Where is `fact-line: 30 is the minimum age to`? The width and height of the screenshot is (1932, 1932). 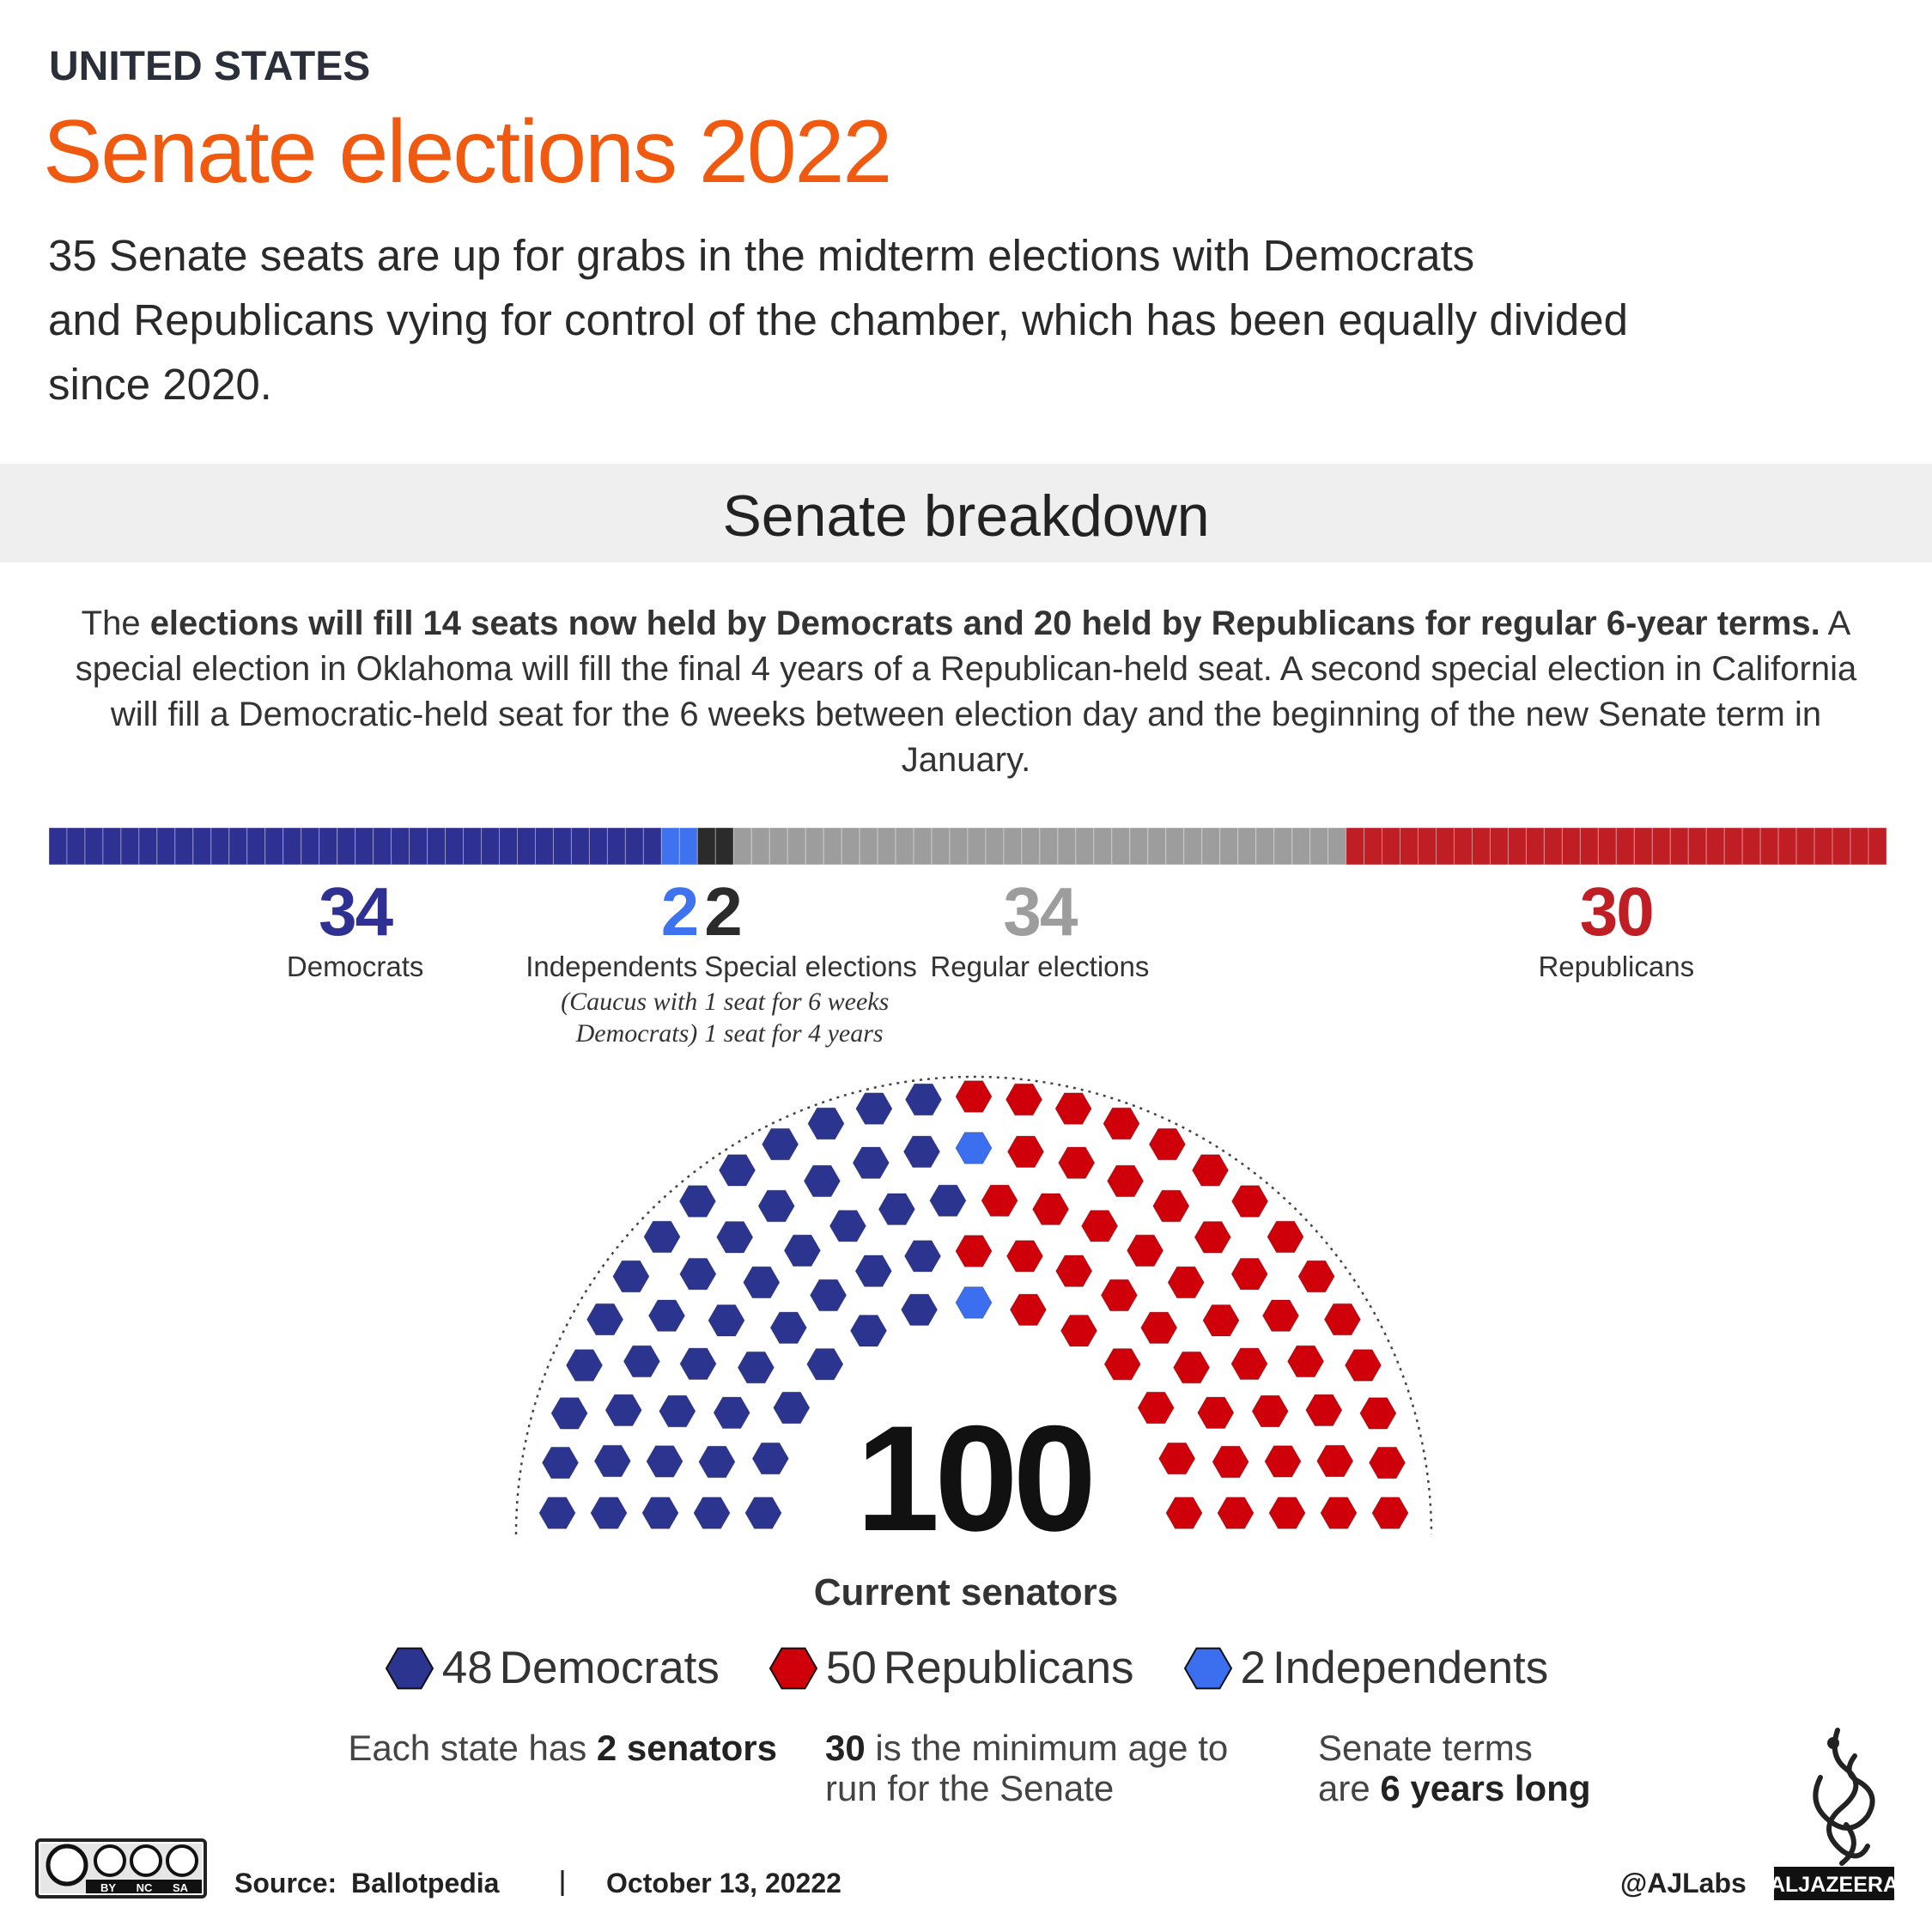
fact-line: 30 is the minimum age to is located at coordinates (1057, 1748).